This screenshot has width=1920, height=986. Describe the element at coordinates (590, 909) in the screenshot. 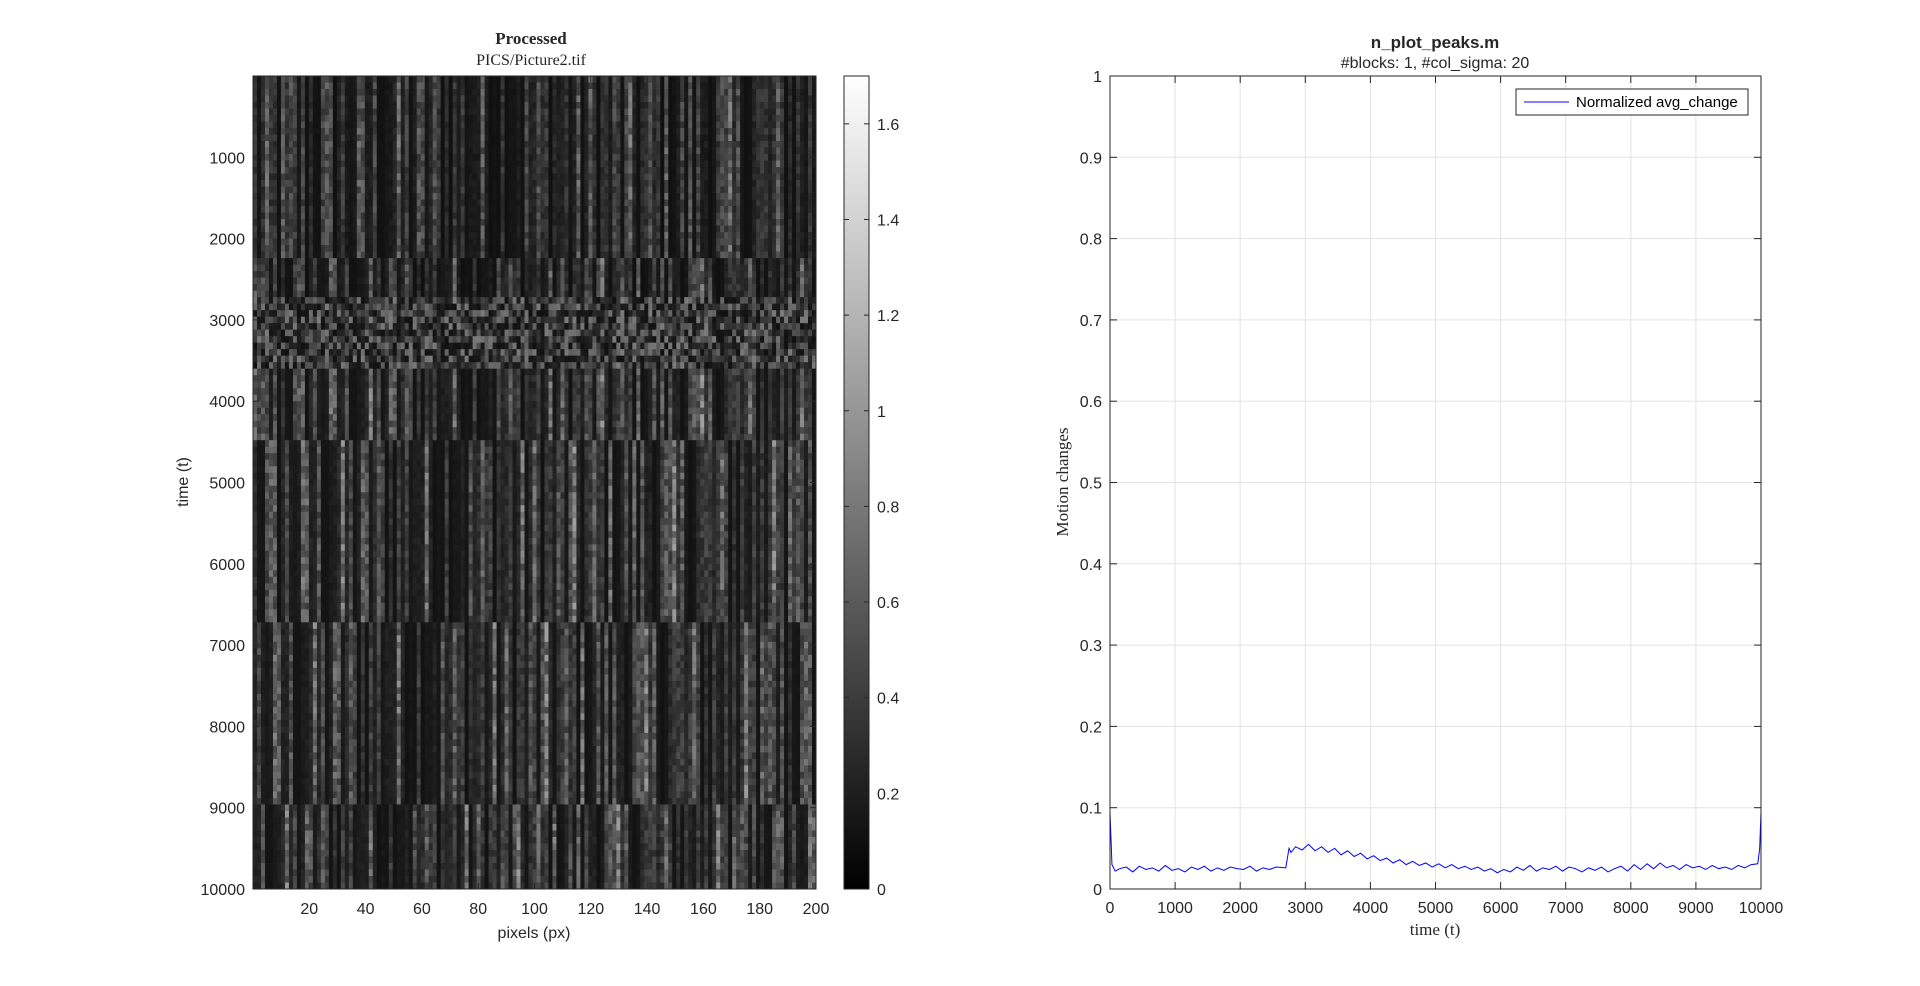

I see `x-tick-label: 120` at that location.